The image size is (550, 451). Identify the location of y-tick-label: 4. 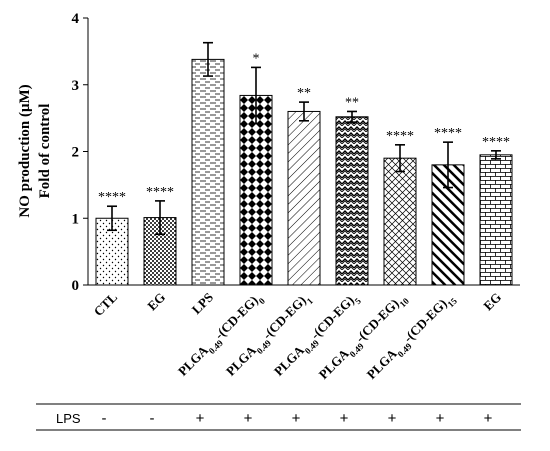
(76, 19).